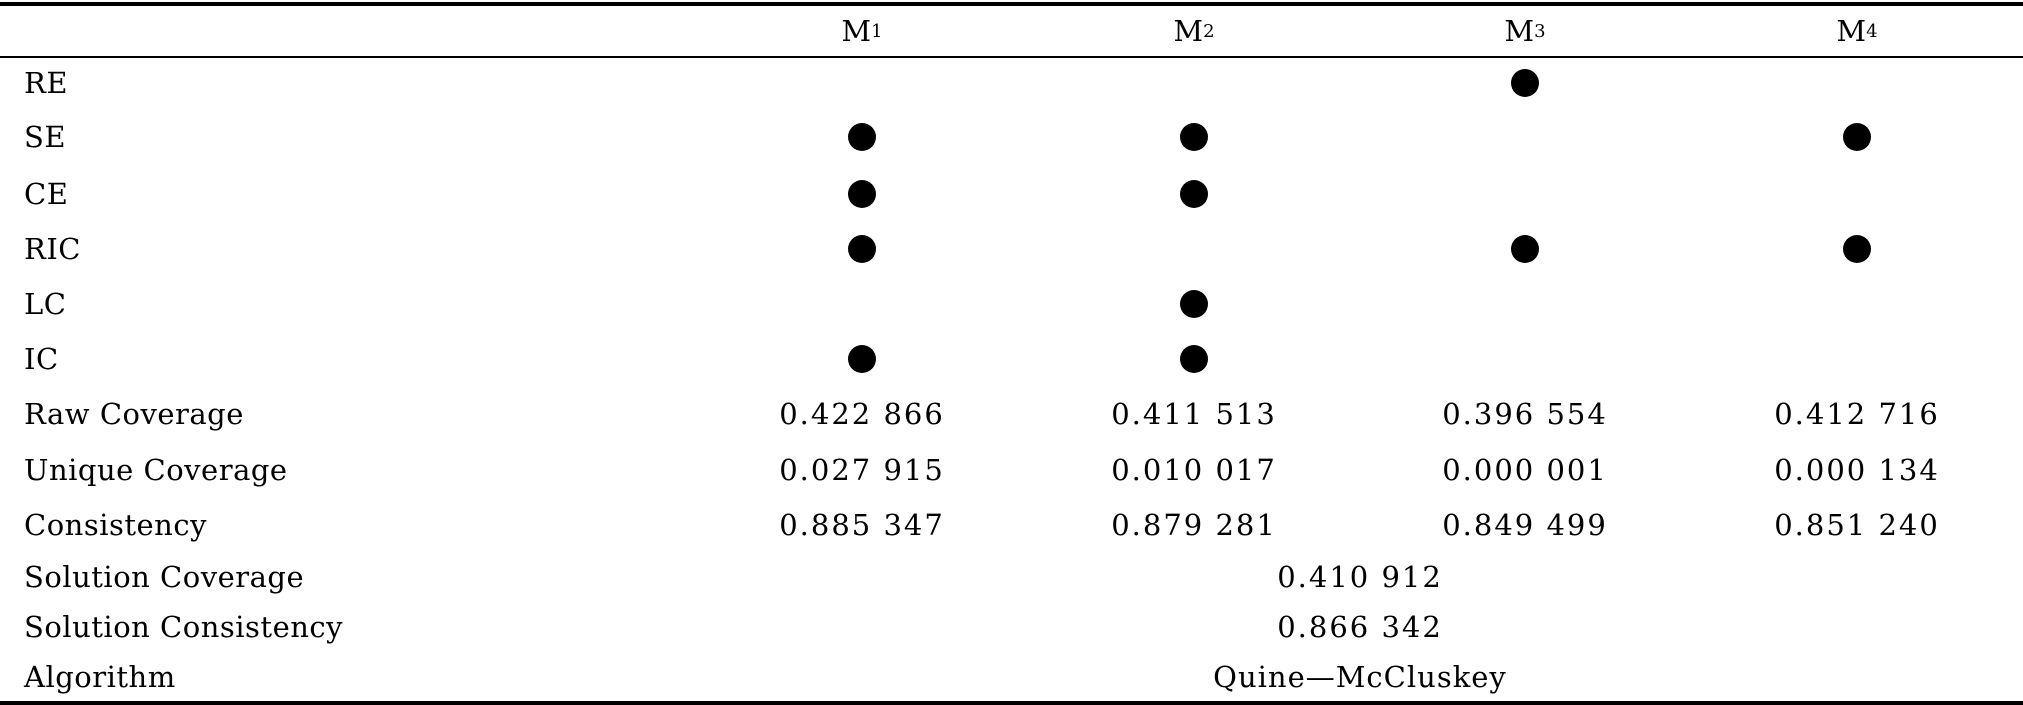 This screenshot has height=705, width=2023. I want to click on table-row-solution-coverage: Solution Coverage 0.410 912, so click(1011, 577).